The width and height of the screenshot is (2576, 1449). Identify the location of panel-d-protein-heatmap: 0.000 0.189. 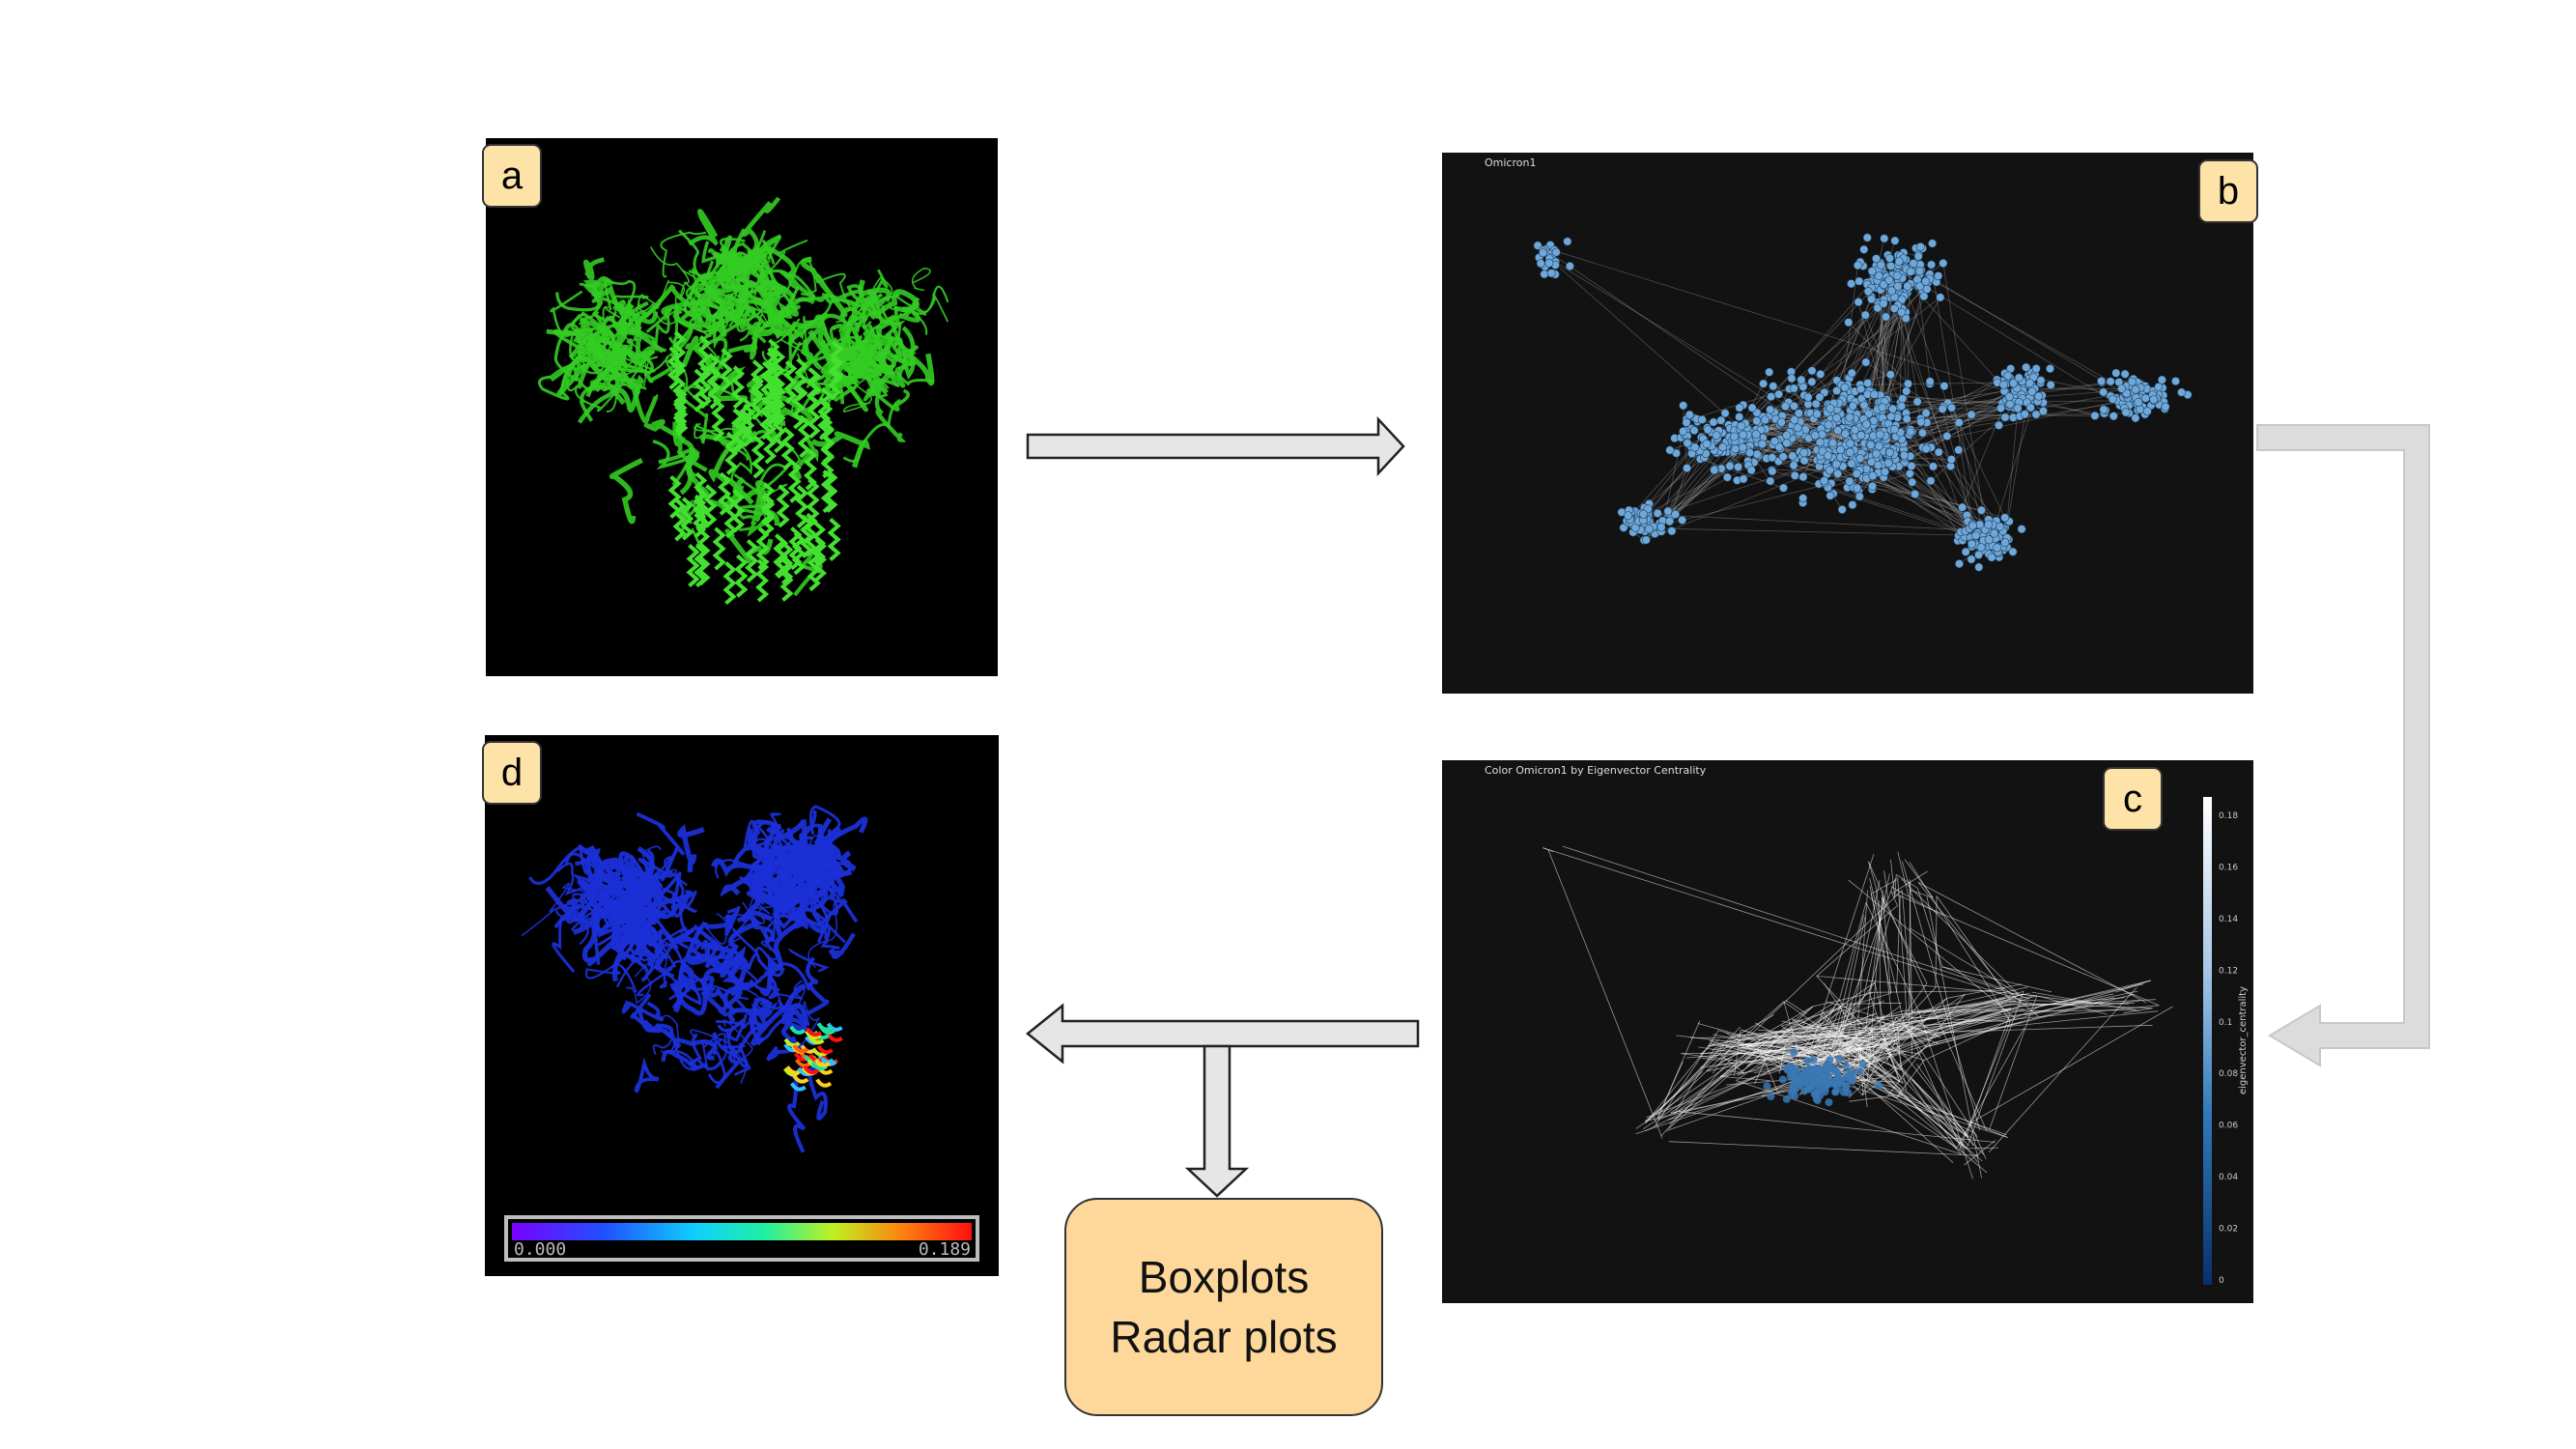
(742, 1005).